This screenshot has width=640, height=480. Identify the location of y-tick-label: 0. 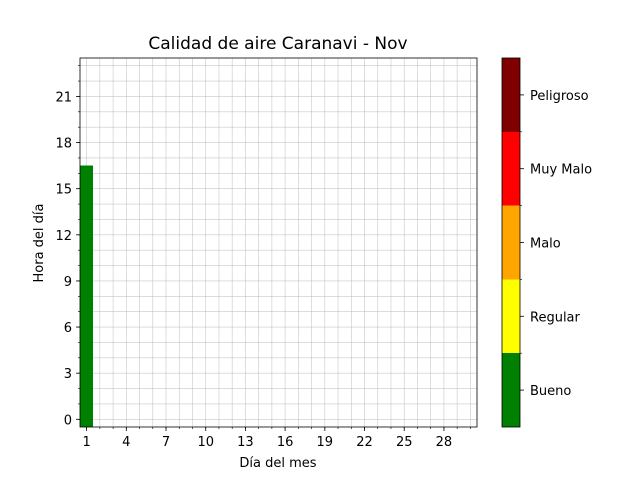
(68, 420).